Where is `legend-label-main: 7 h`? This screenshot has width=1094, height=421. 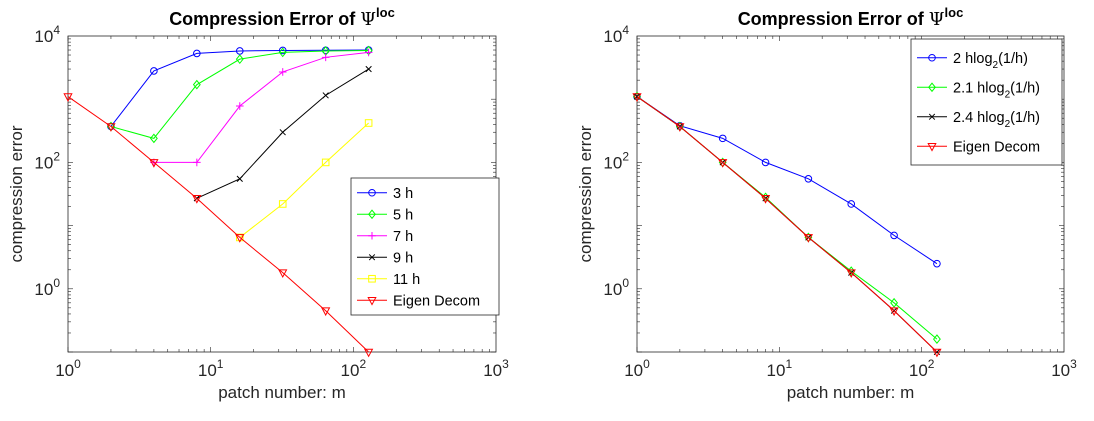
legend-label-main: 7 h is located at coordinates (403, 237).